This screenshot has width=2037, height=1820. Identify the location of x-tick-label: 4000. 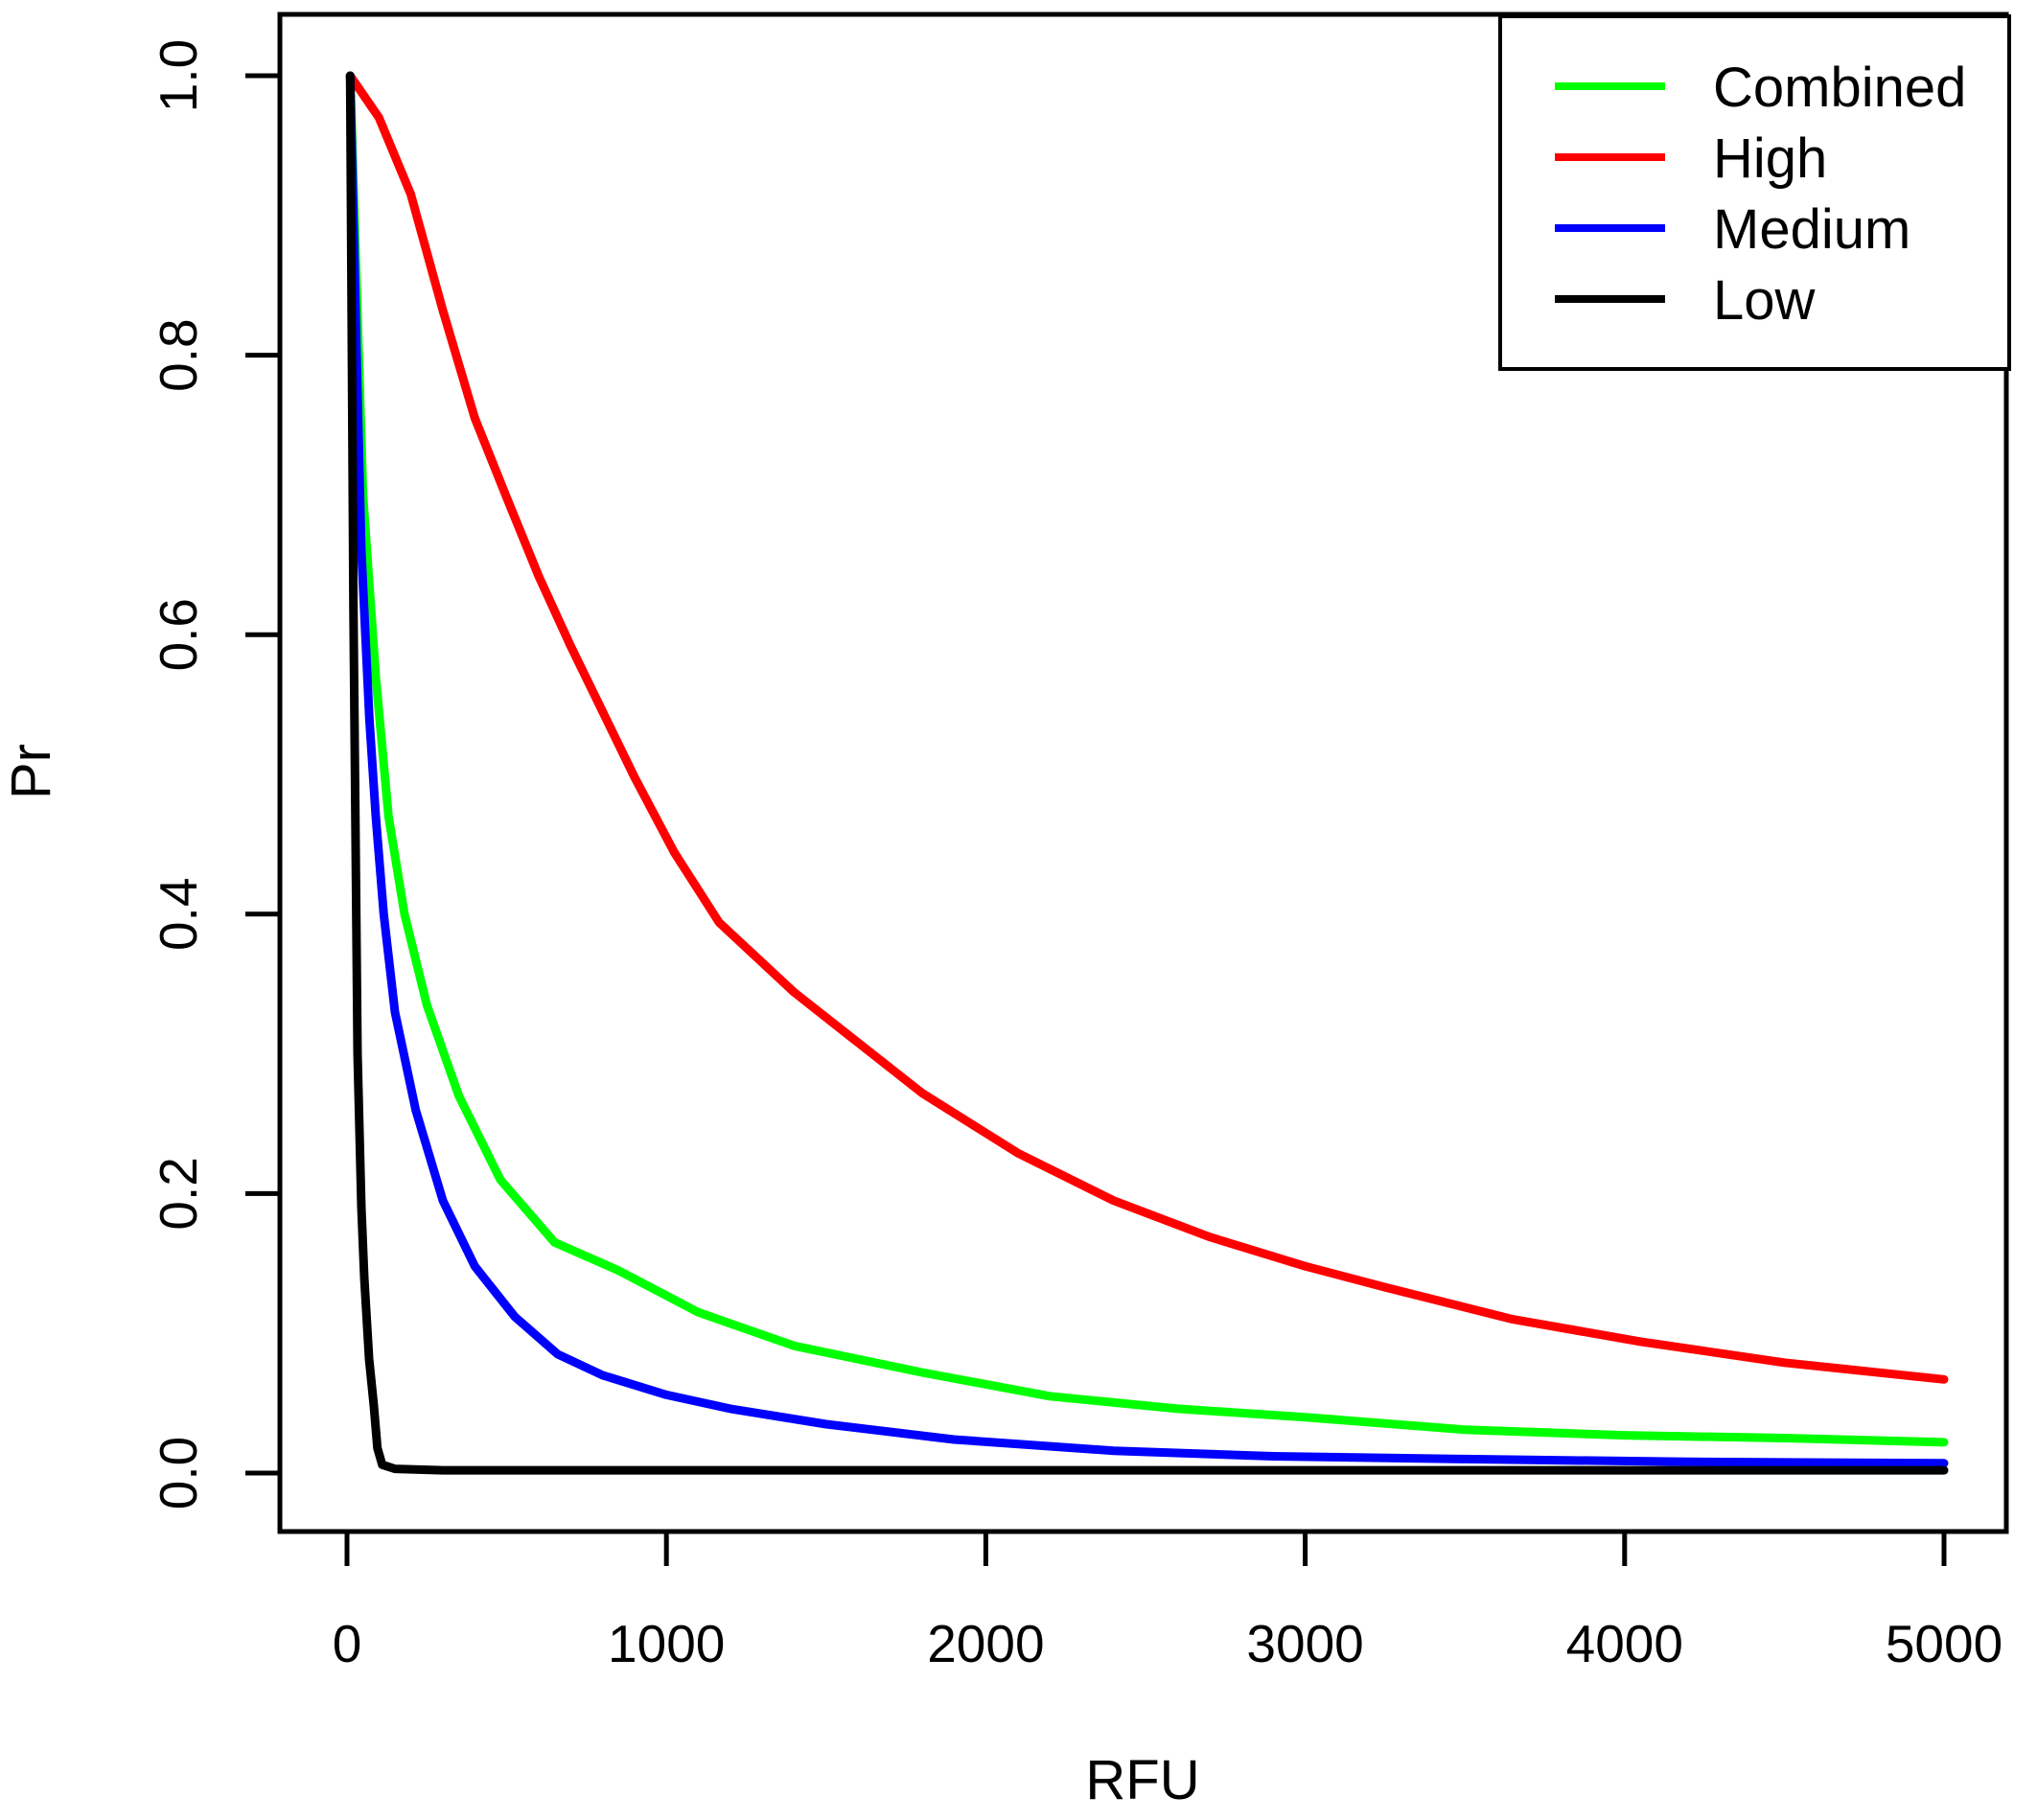
(1625, 1643).